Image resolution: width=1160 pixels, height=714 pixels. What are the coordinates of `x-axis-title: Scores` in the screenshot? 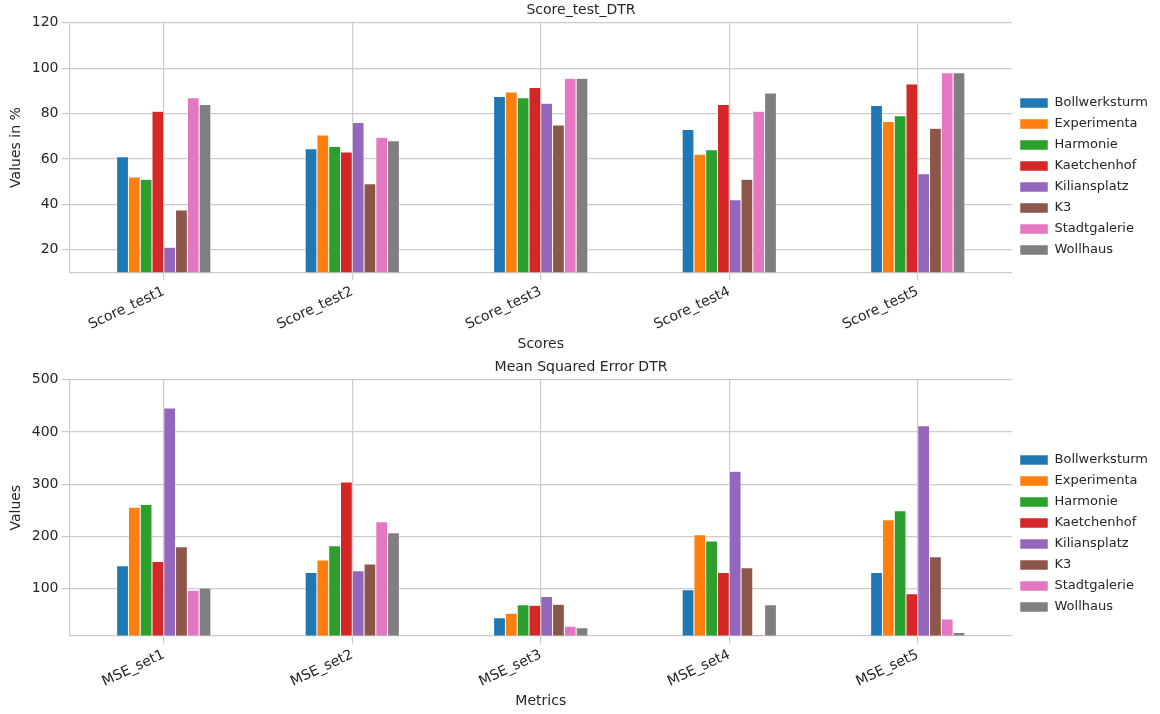 It's located at (541, 343).